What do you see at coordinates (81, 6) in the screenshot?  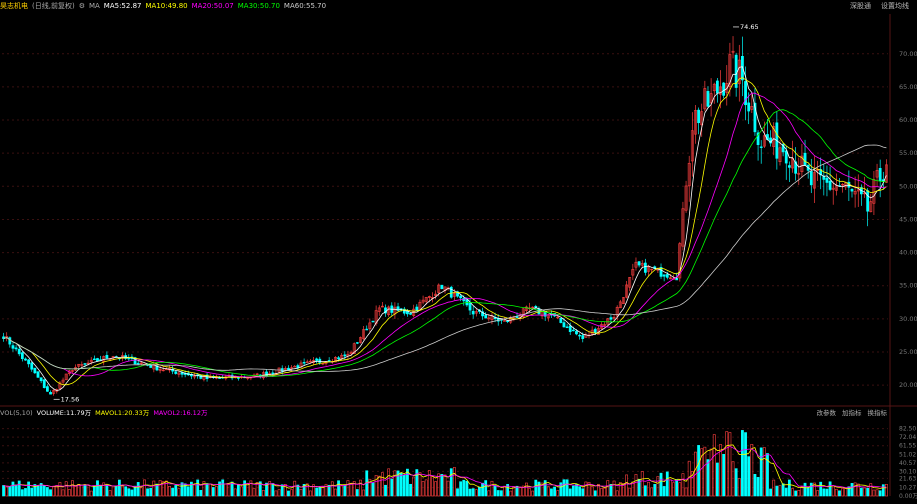 I see `gear-icon: ⚙` at bounding box center [81, 6].